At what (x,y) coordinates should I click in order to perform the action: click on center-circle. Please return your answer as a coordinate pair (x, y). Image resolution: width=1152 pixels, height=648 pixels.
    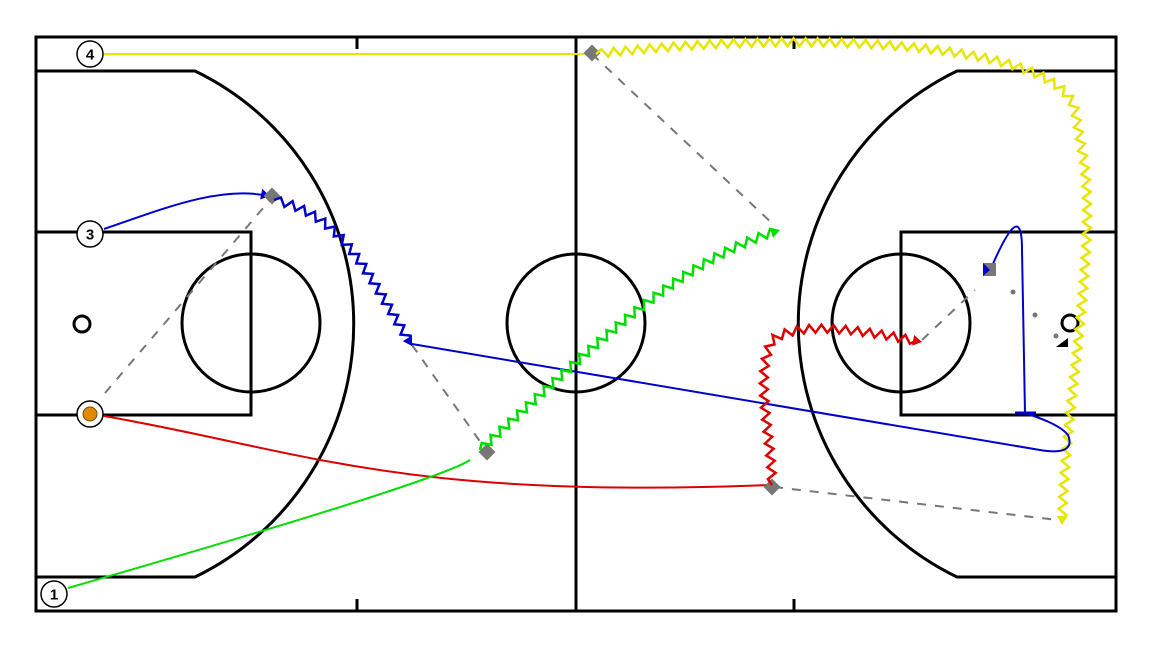
    Looking at the image, I should click on (576, 323).